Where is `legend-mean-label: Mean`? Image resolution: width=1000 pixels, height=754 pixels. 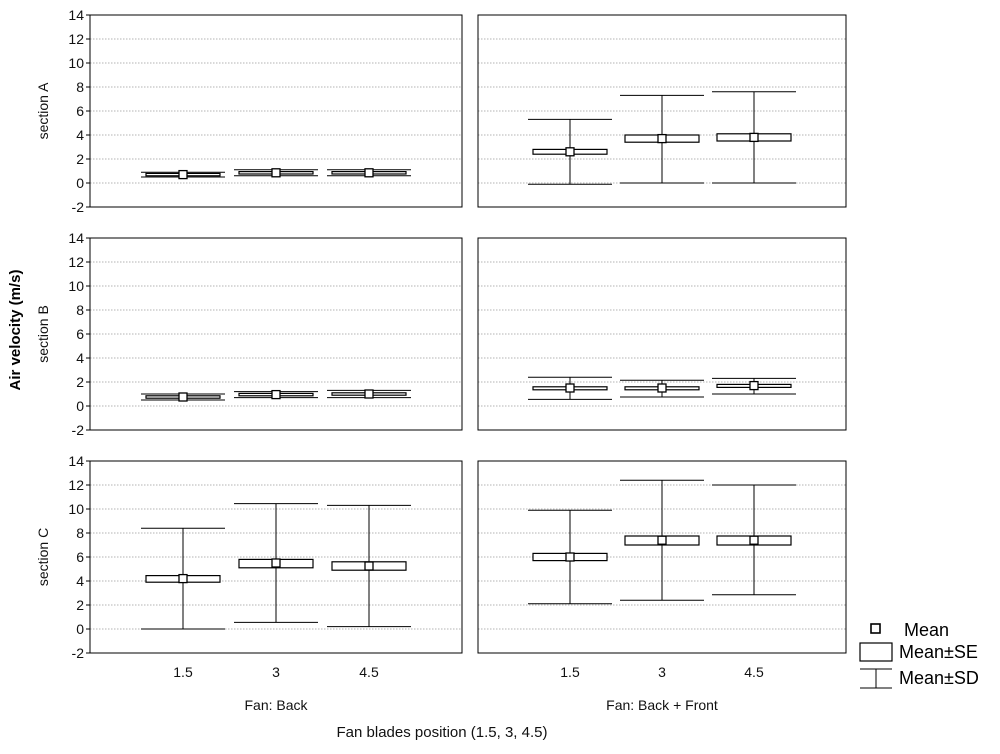 legend-mean-label: Mean is located at coordinates (926, 630).